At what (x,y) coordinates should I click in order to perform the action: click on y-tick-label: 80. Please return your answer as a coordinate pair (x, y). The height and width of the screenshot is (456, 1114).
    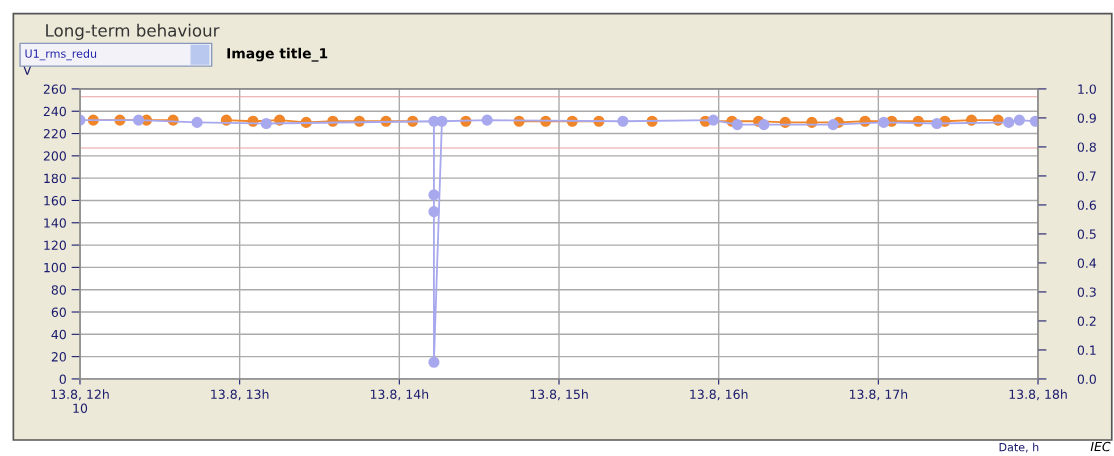
    Looking at the image, I should click on (58, 290).